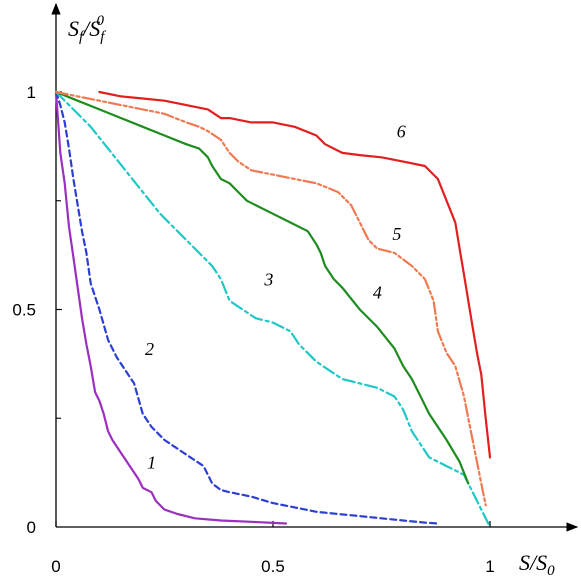 The height and width of the screenshot is (587, 581). What do you see at coordinates (151, 462) in the screenshot?
I see `series-label-1: 1` at bounding box center [151, 462].